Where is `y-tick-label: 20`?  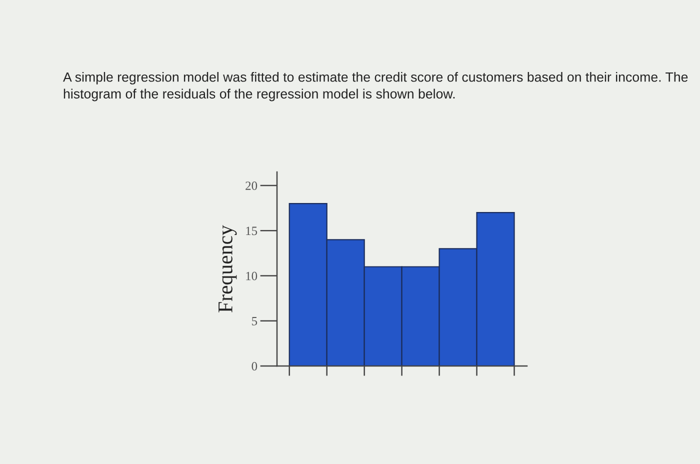 y-tick-label: 20 is located at coordinates (252, 186).